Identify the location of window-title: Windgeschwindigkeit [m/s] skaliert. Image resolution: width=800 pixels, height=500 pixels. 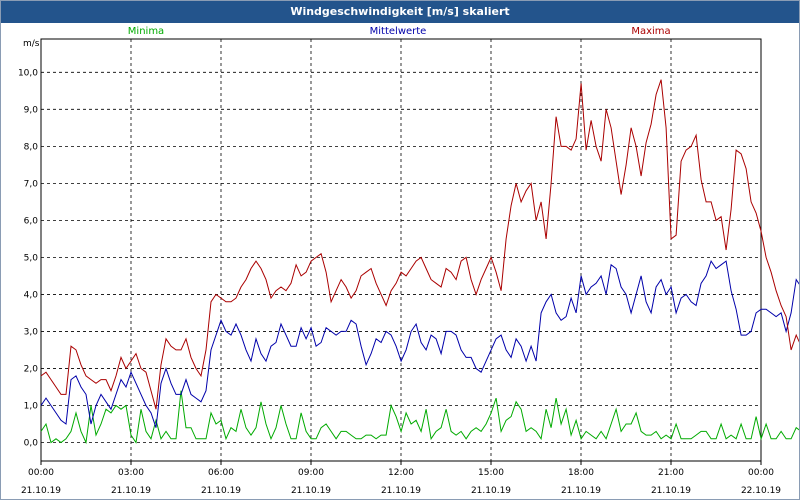
(400, 12).